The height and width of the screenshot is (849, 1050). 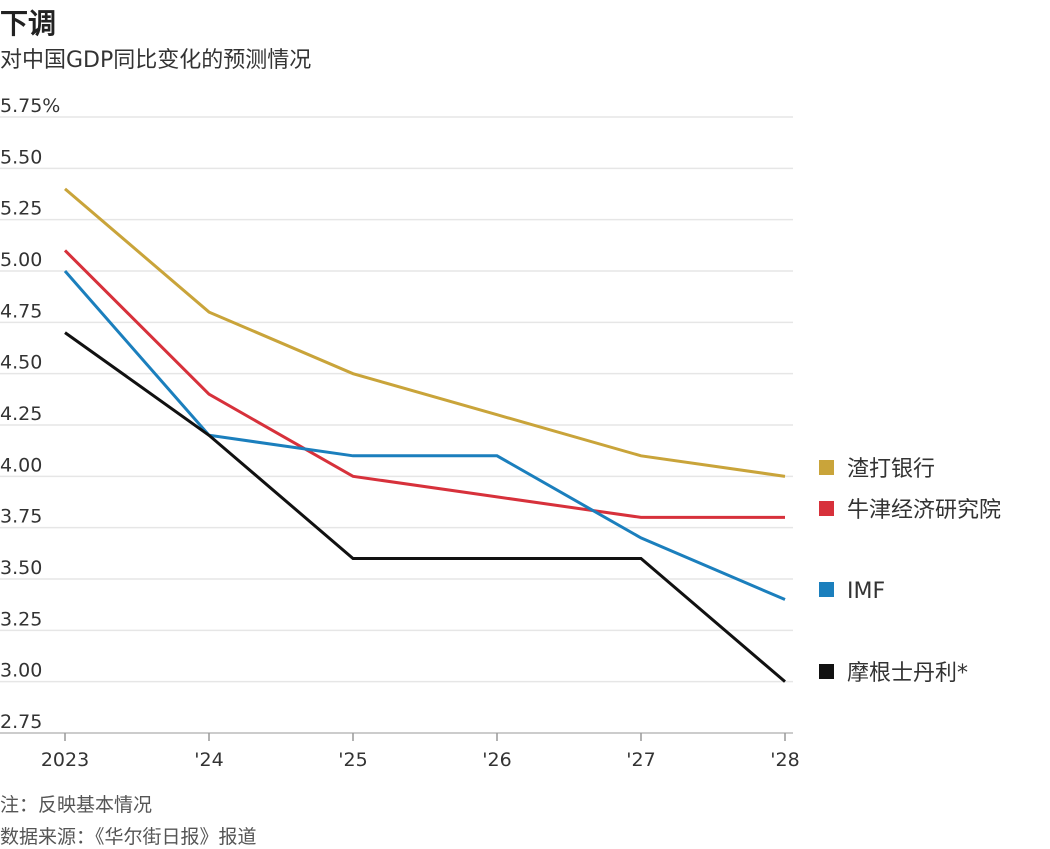 I want to click on y-tick-label: 4.00, so click(x=21, y=465).